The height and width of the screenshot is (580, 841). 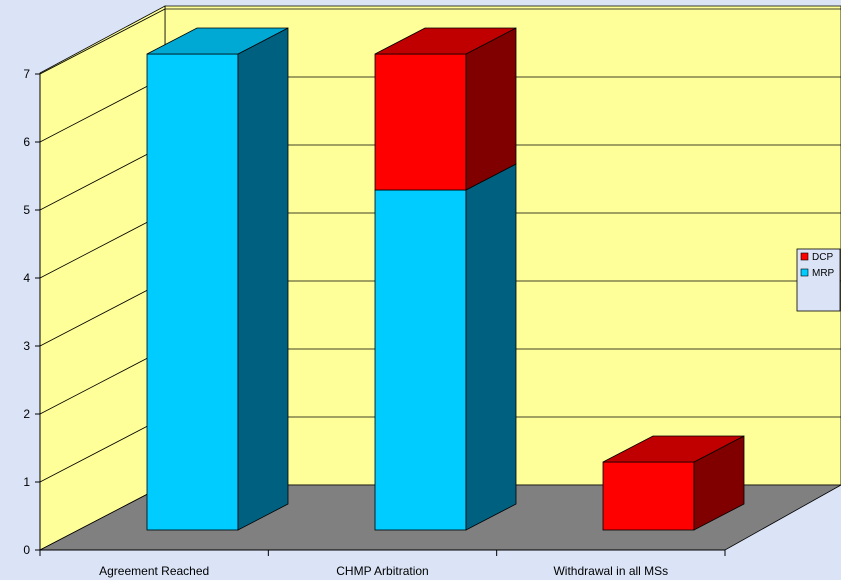 What do you see at coordinates (26, 278) in the screenshot?
I see `y-tick-label-4: 4` at bounding box center [26, 278].